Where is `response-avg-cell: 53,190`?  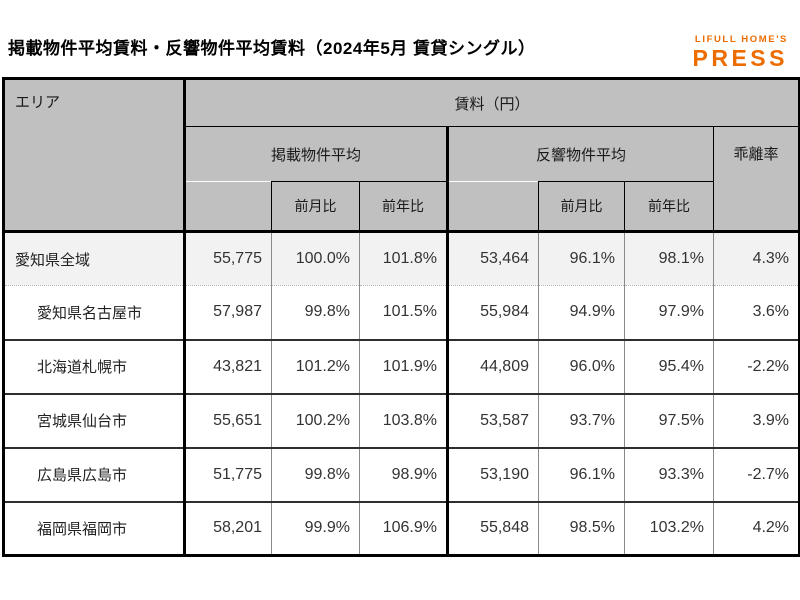
response-avg-cell: 53,190 is located at coordinates (492, 474).